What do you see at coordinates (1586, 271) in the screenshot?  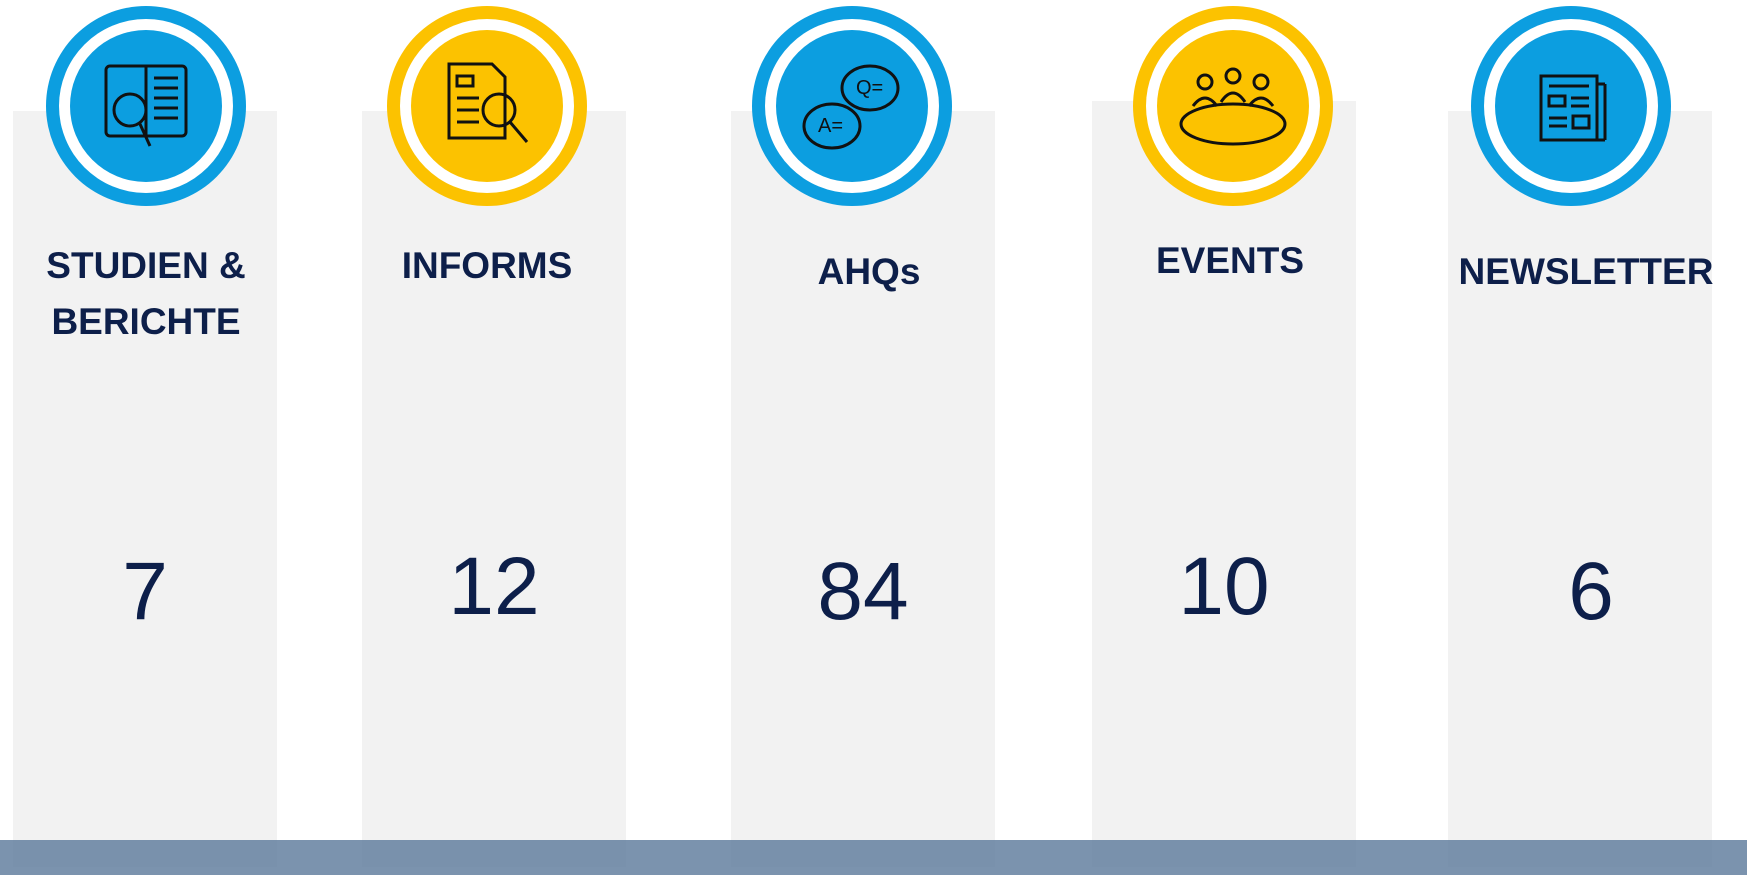 I see `card-title: NEWSLETTER` at bounding box center [1586, 271].